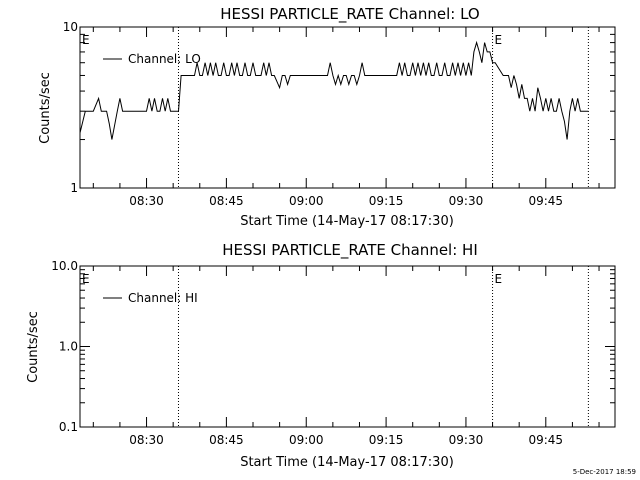 This screenshot has width=640, height=480. What do you see at coordinates (163, 298) in the screenshot?
I see `panel-hi-legend-label: Channel: HI` at bounding box center [163, 298].